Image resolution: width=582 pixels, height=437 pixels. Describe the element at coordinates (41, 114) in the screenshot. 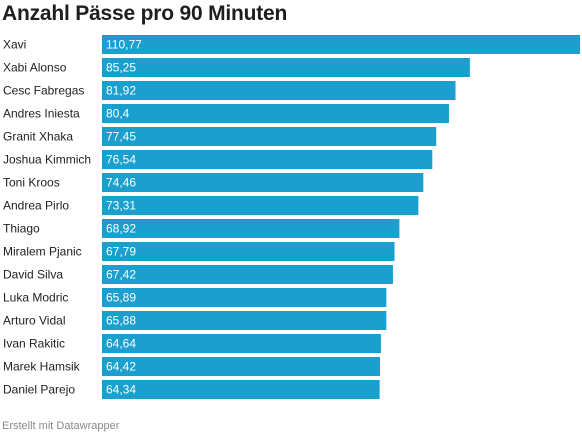

I see `category-label: Andres Iniesta` at that location.